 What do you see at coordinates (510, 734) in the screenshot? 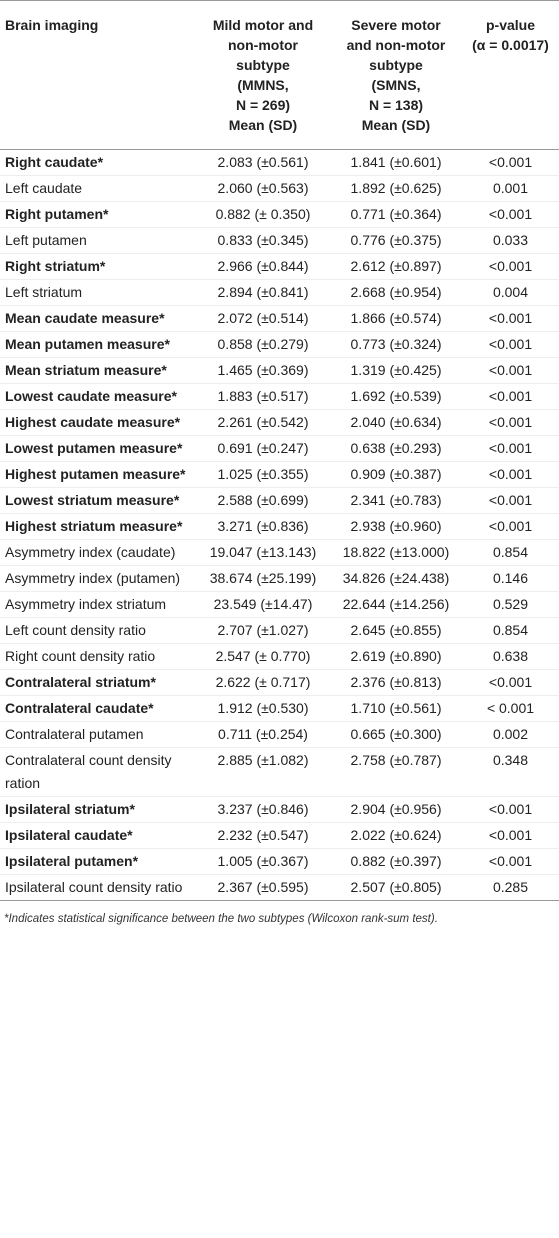
I see `cell: 0.002` at bounding box center [510, 734].